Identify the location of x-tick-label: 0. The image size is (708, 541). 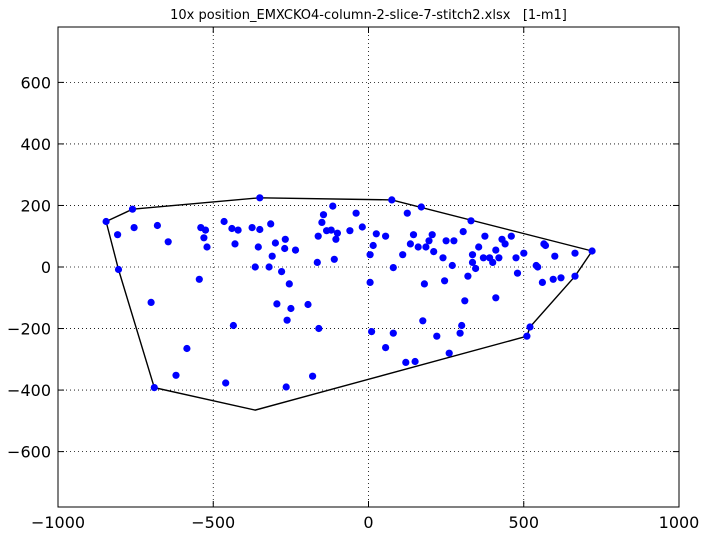
(368, 522).